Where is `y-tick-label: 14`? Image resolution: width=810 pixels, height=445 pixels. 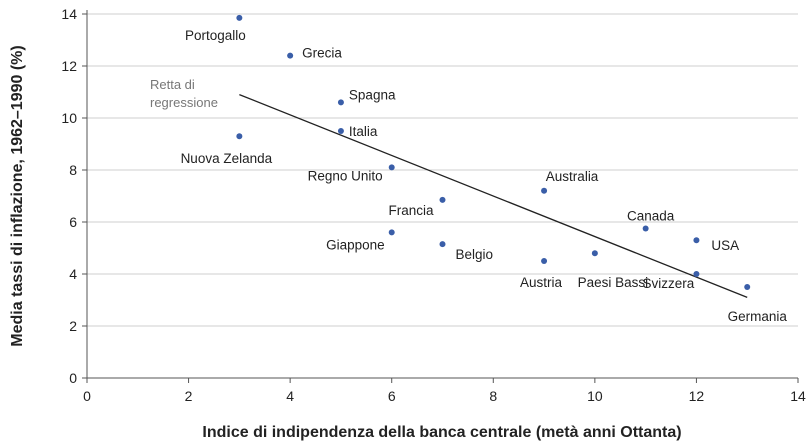 y-tick-label: 14 is located at coordinates (69, 14).